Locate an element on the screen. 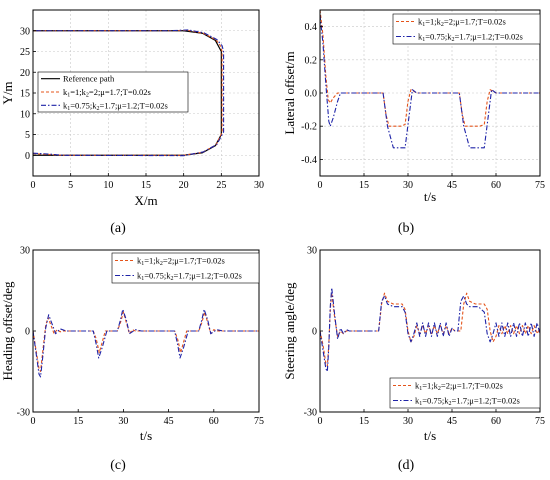 The image size is (550, 480). y-axis-label: Steering angle/deg is located at coordinates (289, 331).